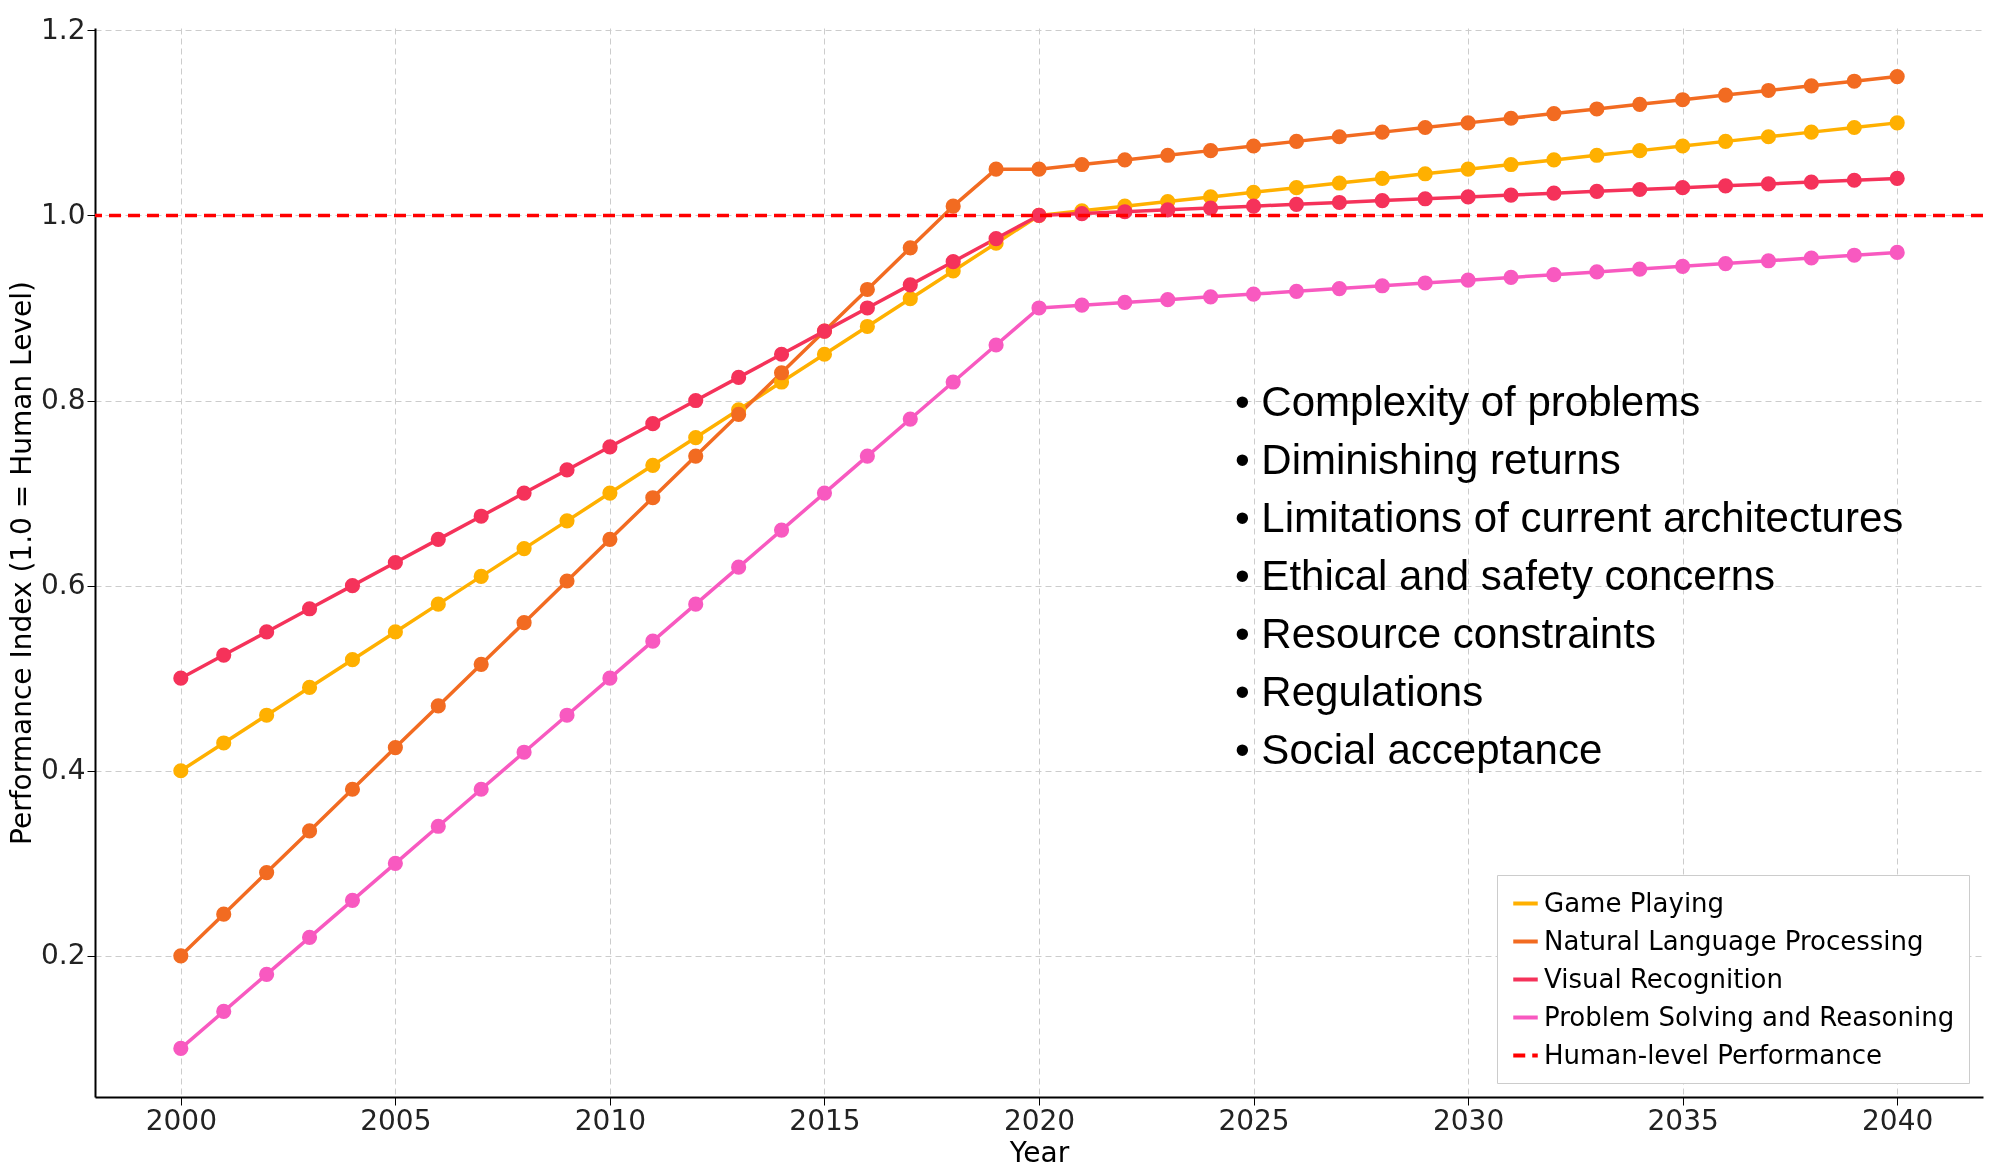  I want to click on annotation: • Diminishing returns, so click(1428, 459).